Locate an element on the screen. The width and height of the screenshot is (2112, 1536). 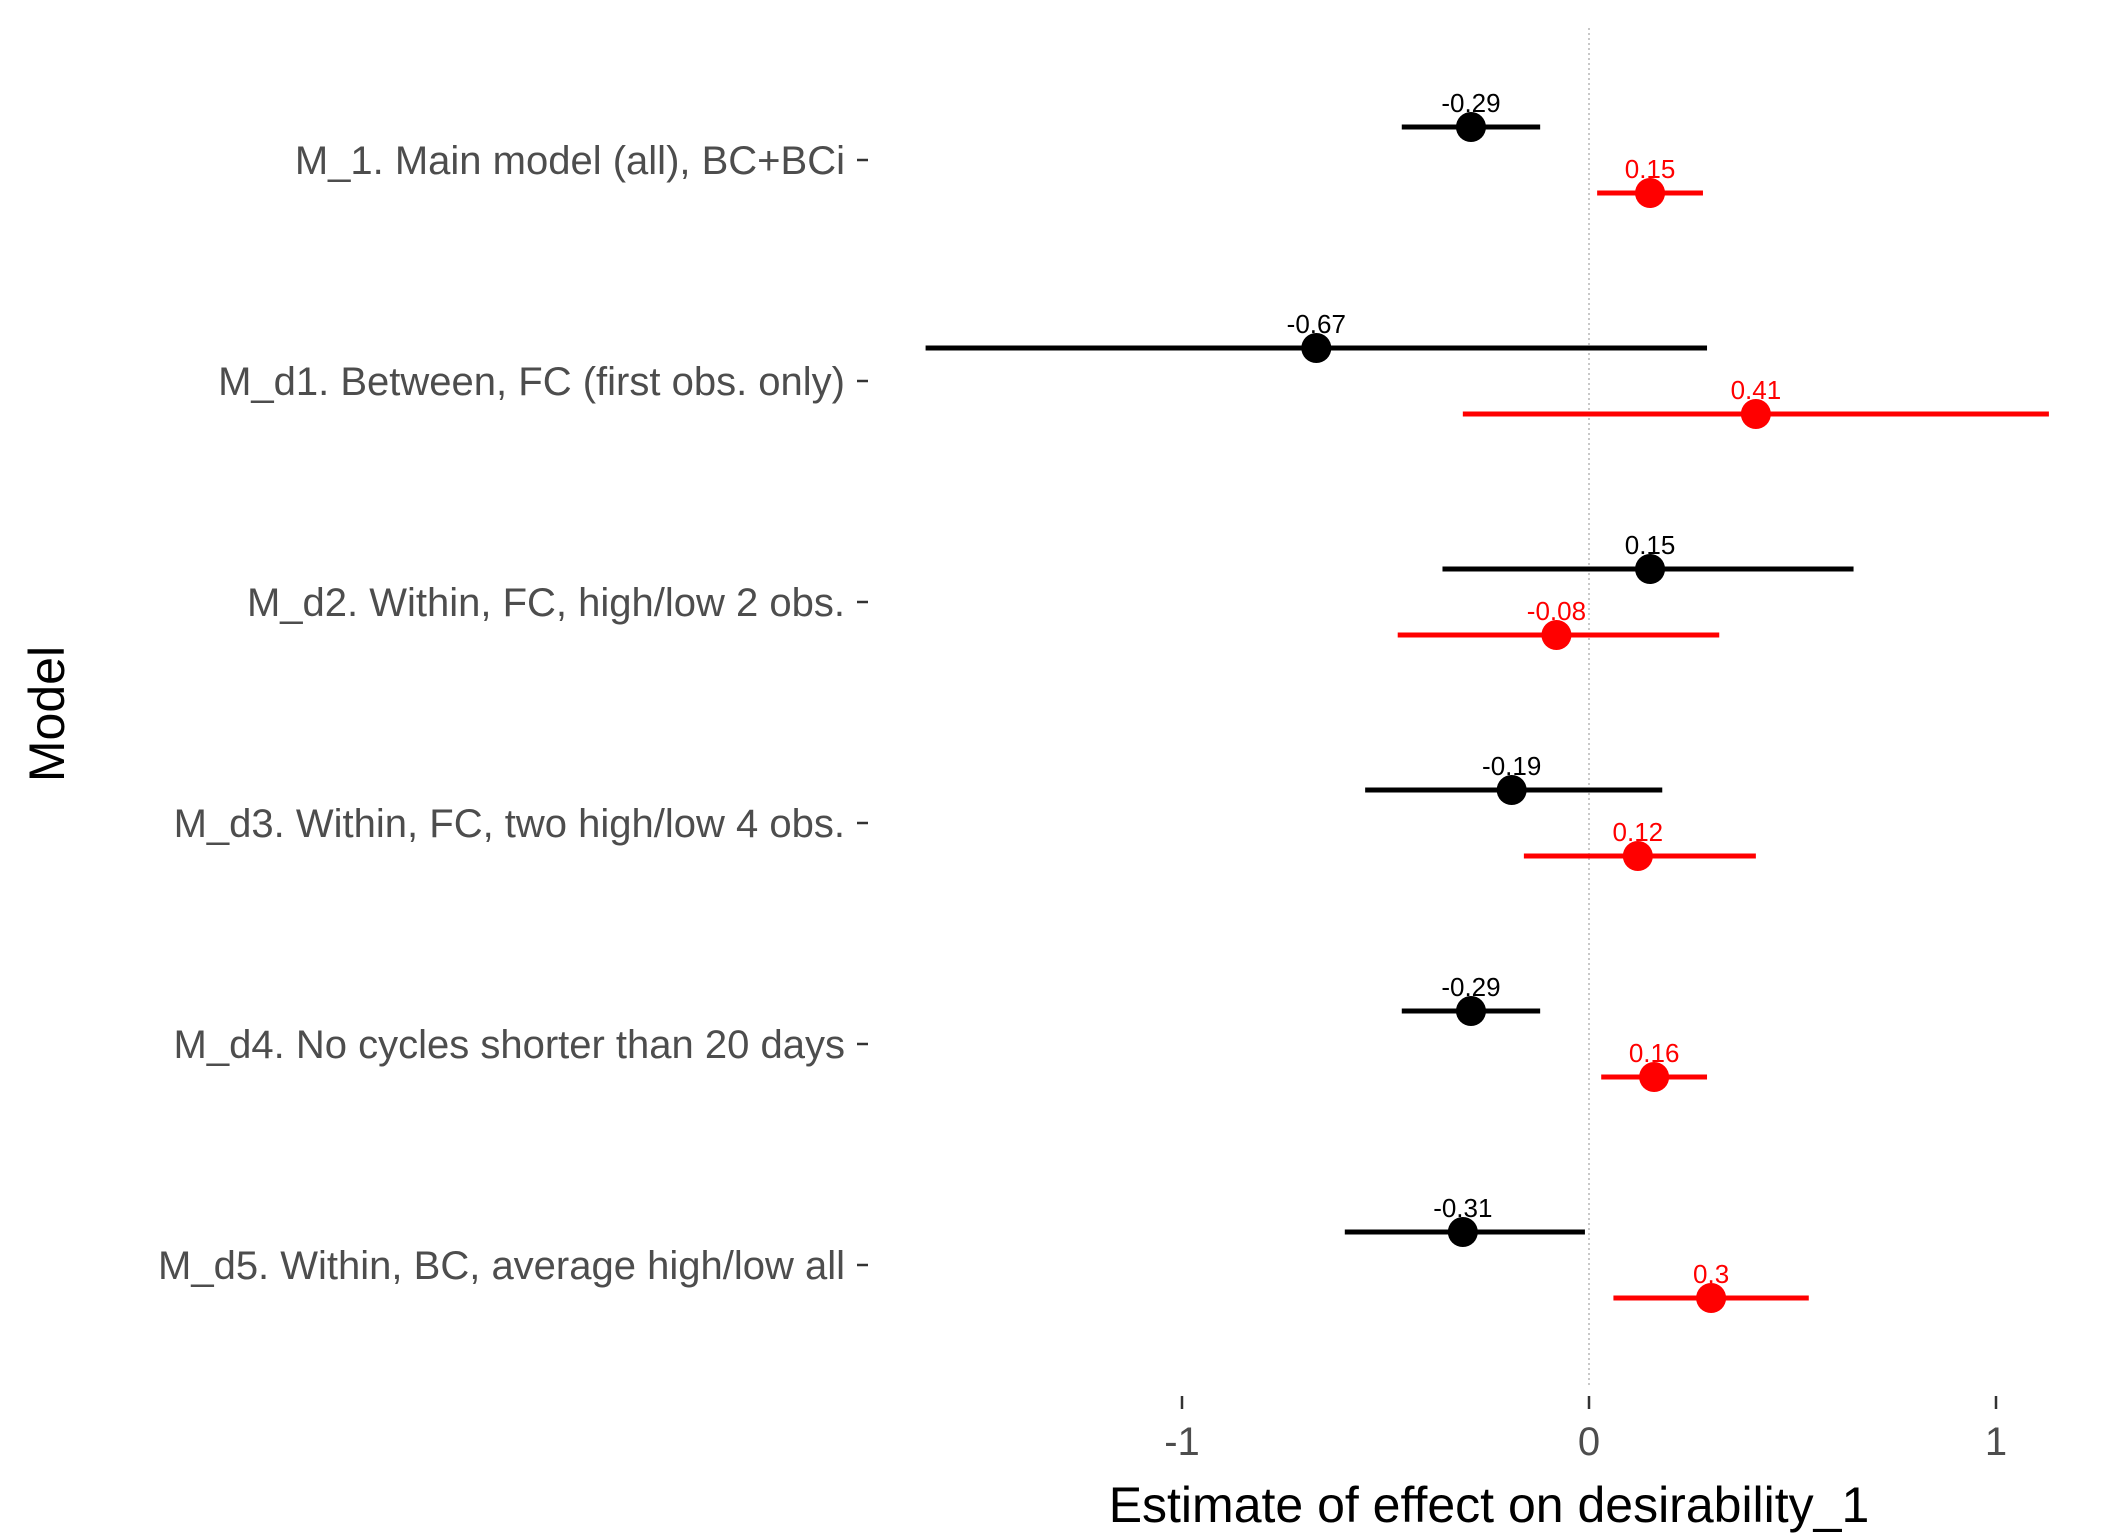
y-tick-label-m-d2: M_d2. Within, FC, high/low 2 obs. is located at coordinates (546, 603).